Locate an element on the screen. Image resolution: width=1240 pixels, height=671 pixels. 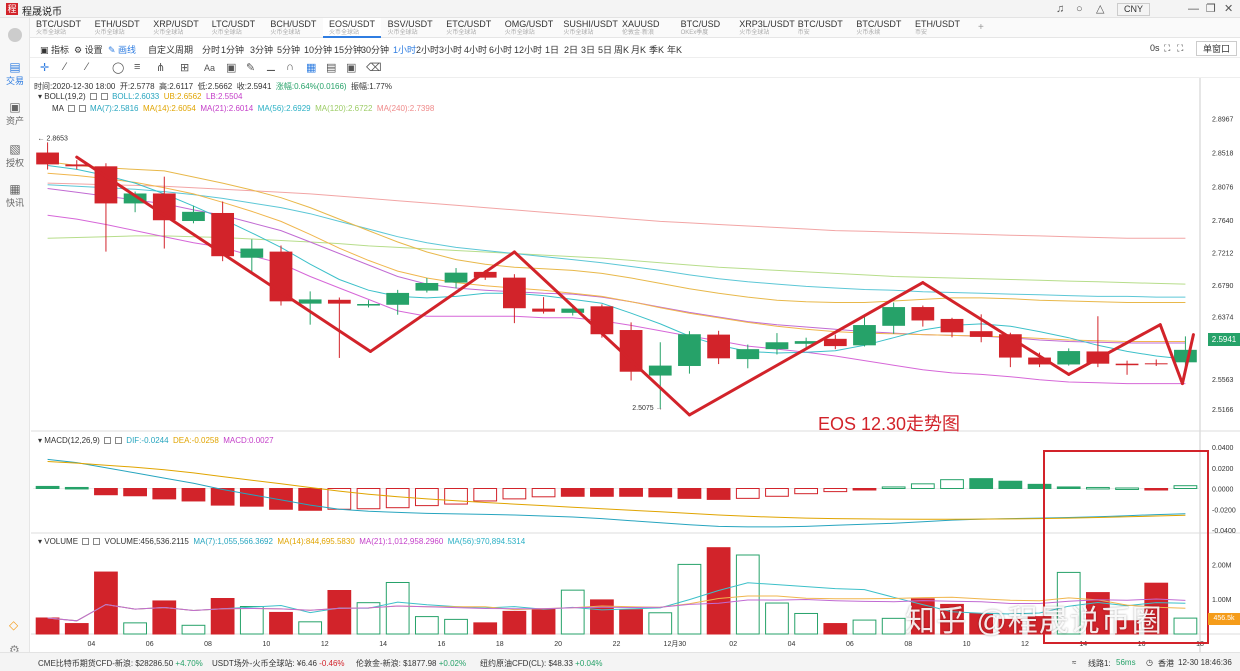
maximize-icon: ❐ is located at coordinates (1211, 9).